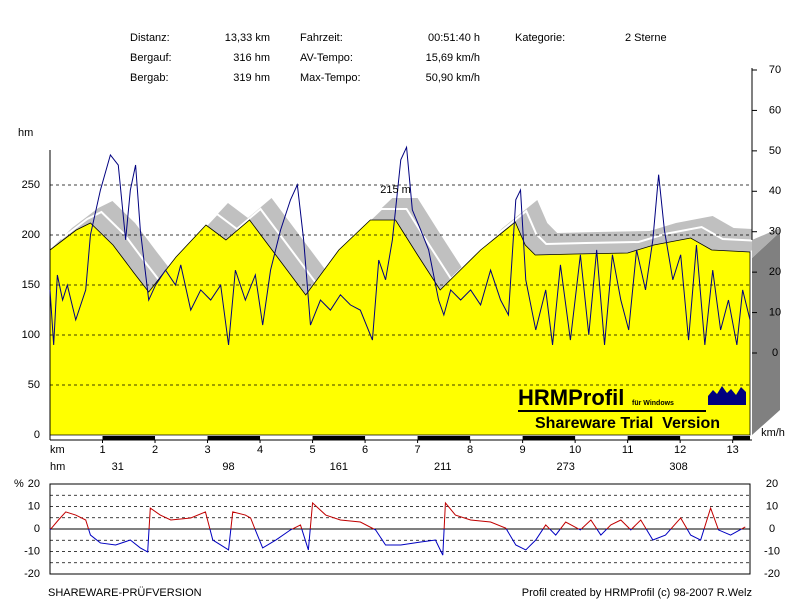 The image size is (800, 600). Describe the element at coordinates (228, 467) in the screenshot. I see `climb-value: 98` at that location.